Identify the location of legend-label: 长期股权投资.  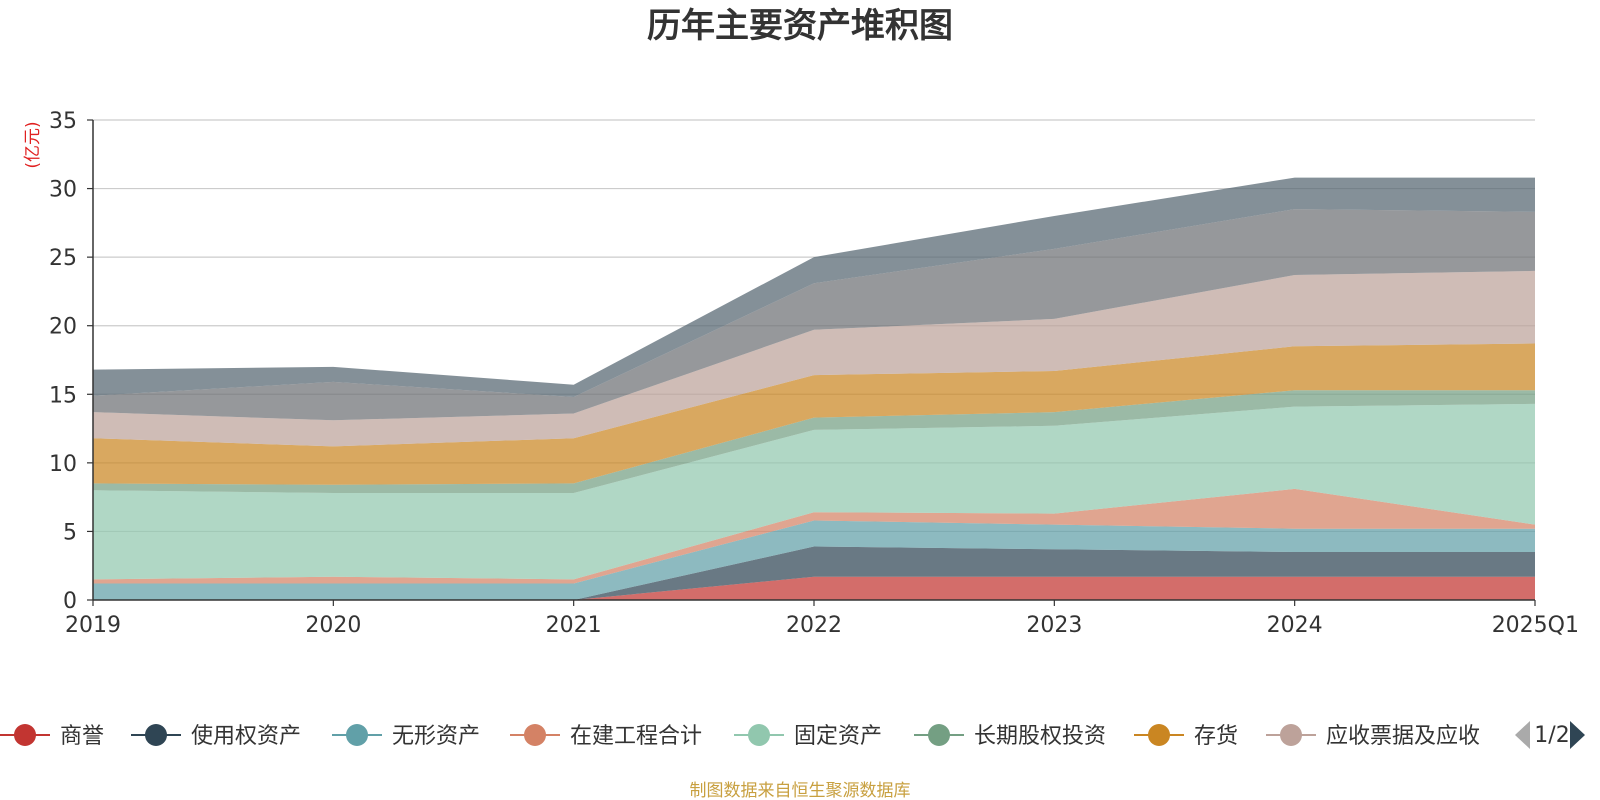
(1040, 736).